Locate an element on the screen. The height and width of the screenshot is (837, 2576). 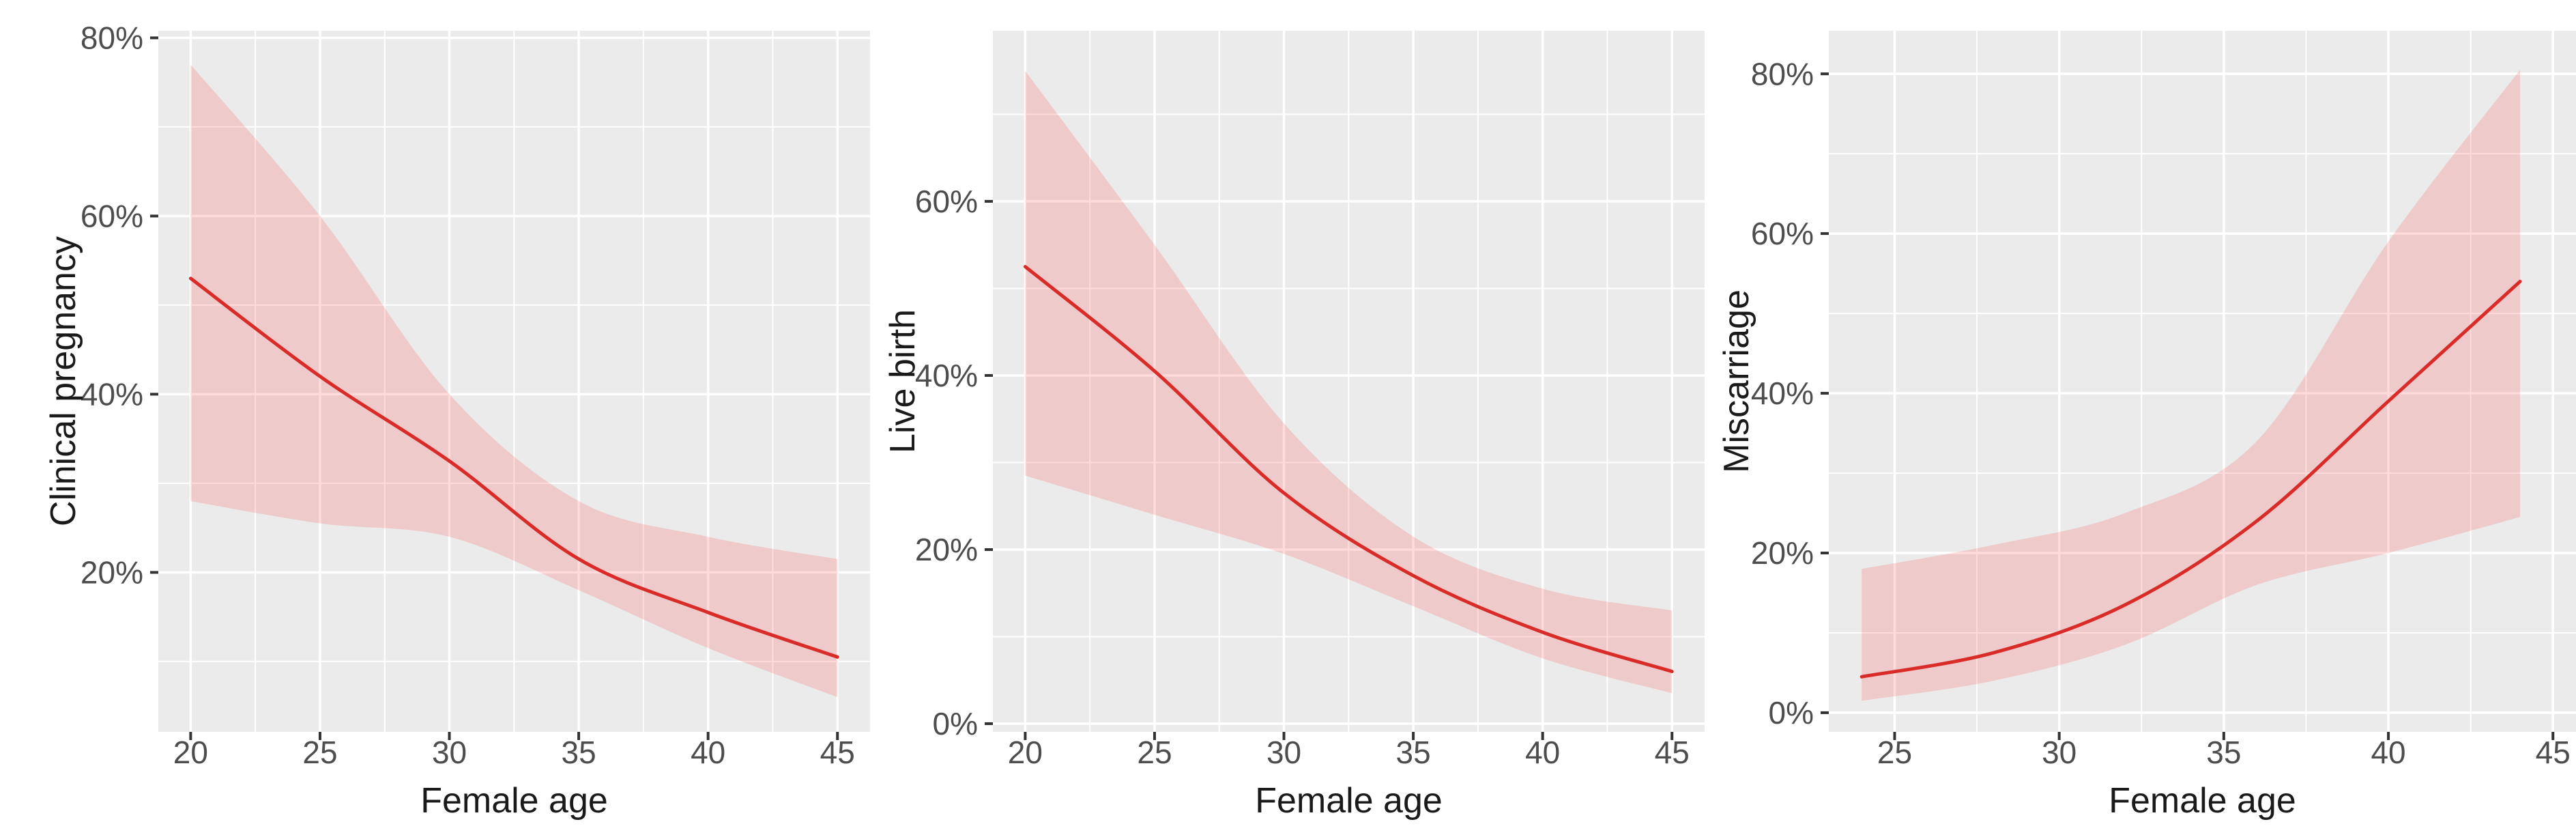
y-axis-title: Live birth is located at coordinates (903, 381).